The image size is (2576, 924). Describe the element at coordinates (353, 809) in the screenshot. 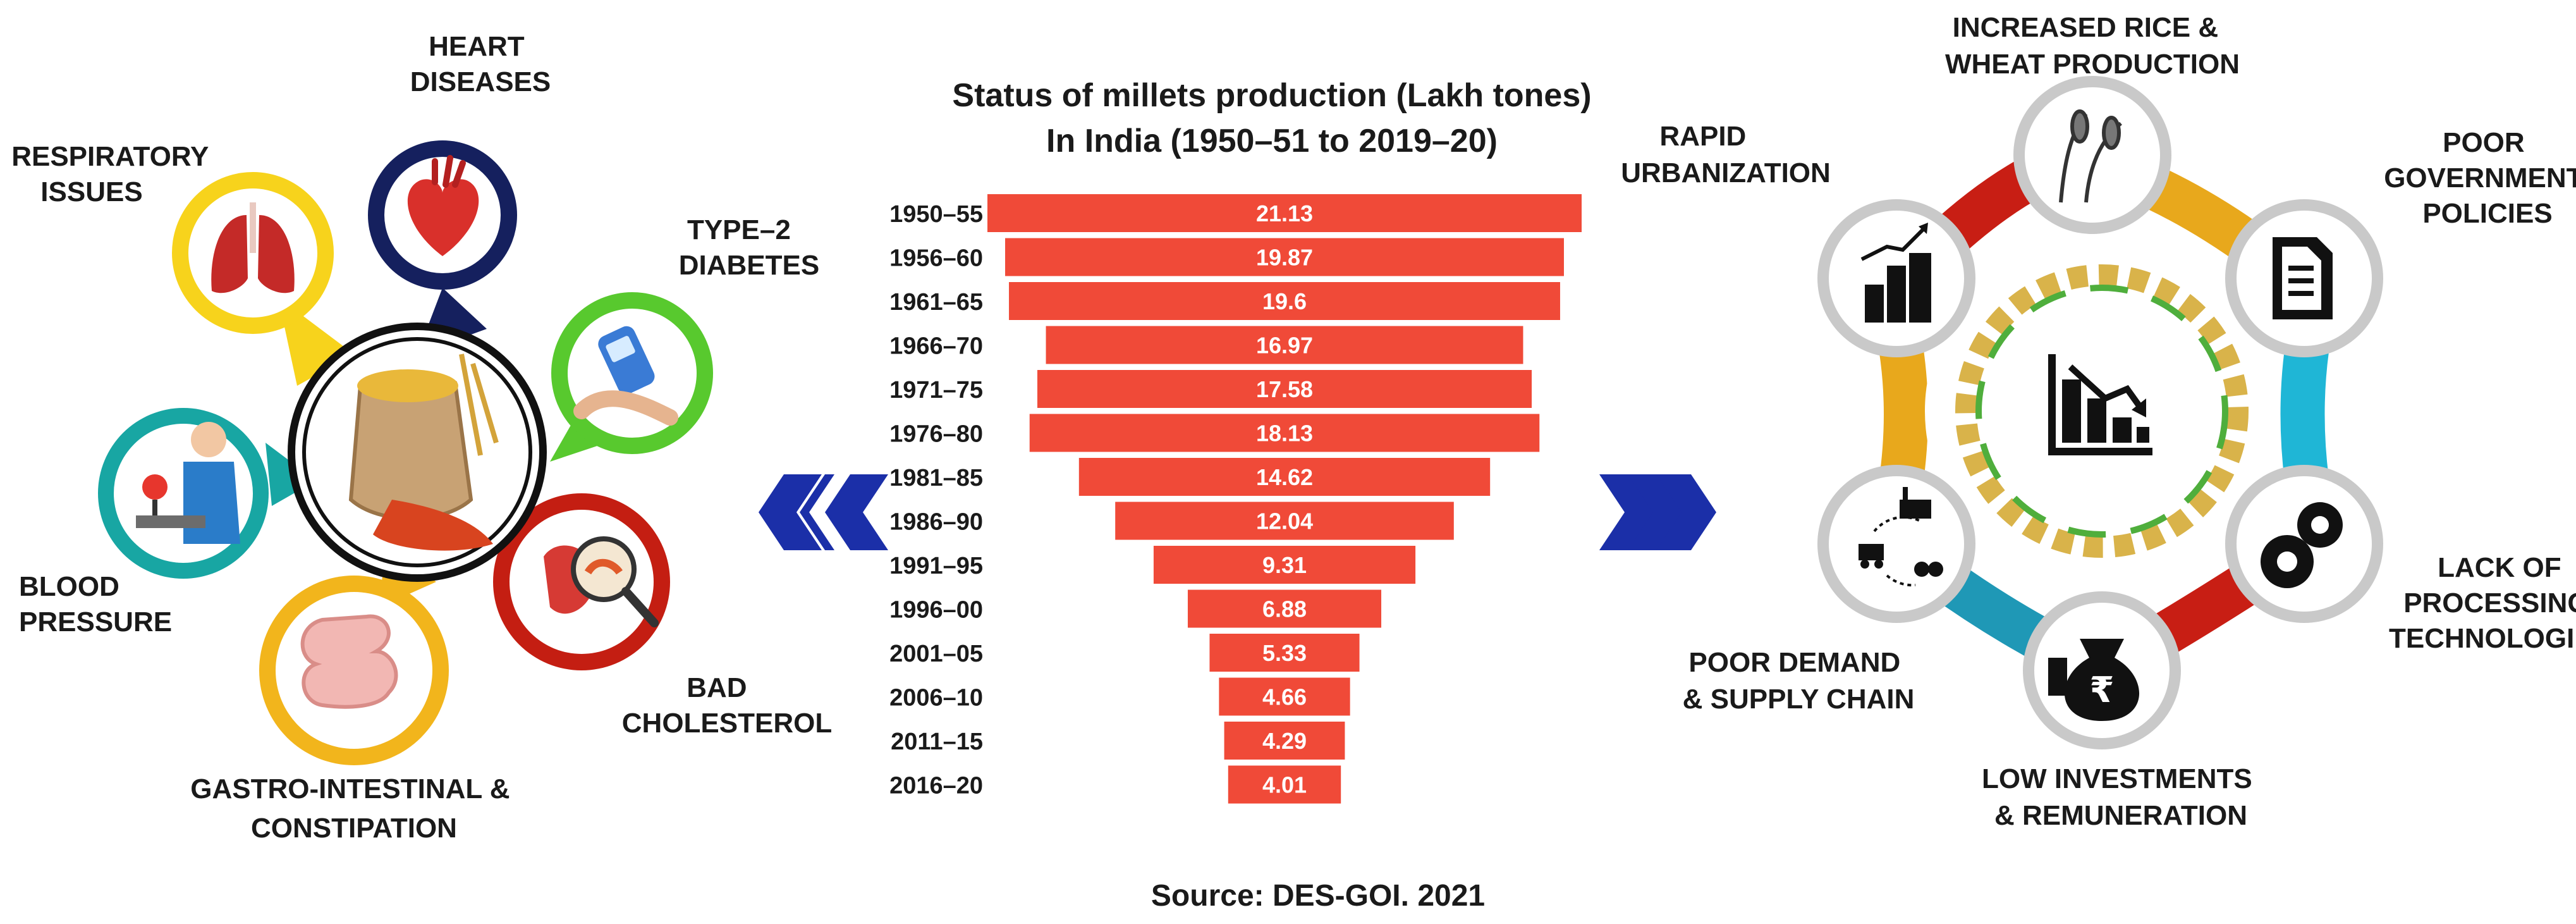

I see `svg-text:GASTRO-INTESTINAL & CO: GASTRO-INTESTINAL & CONSTIPATION` at that location.